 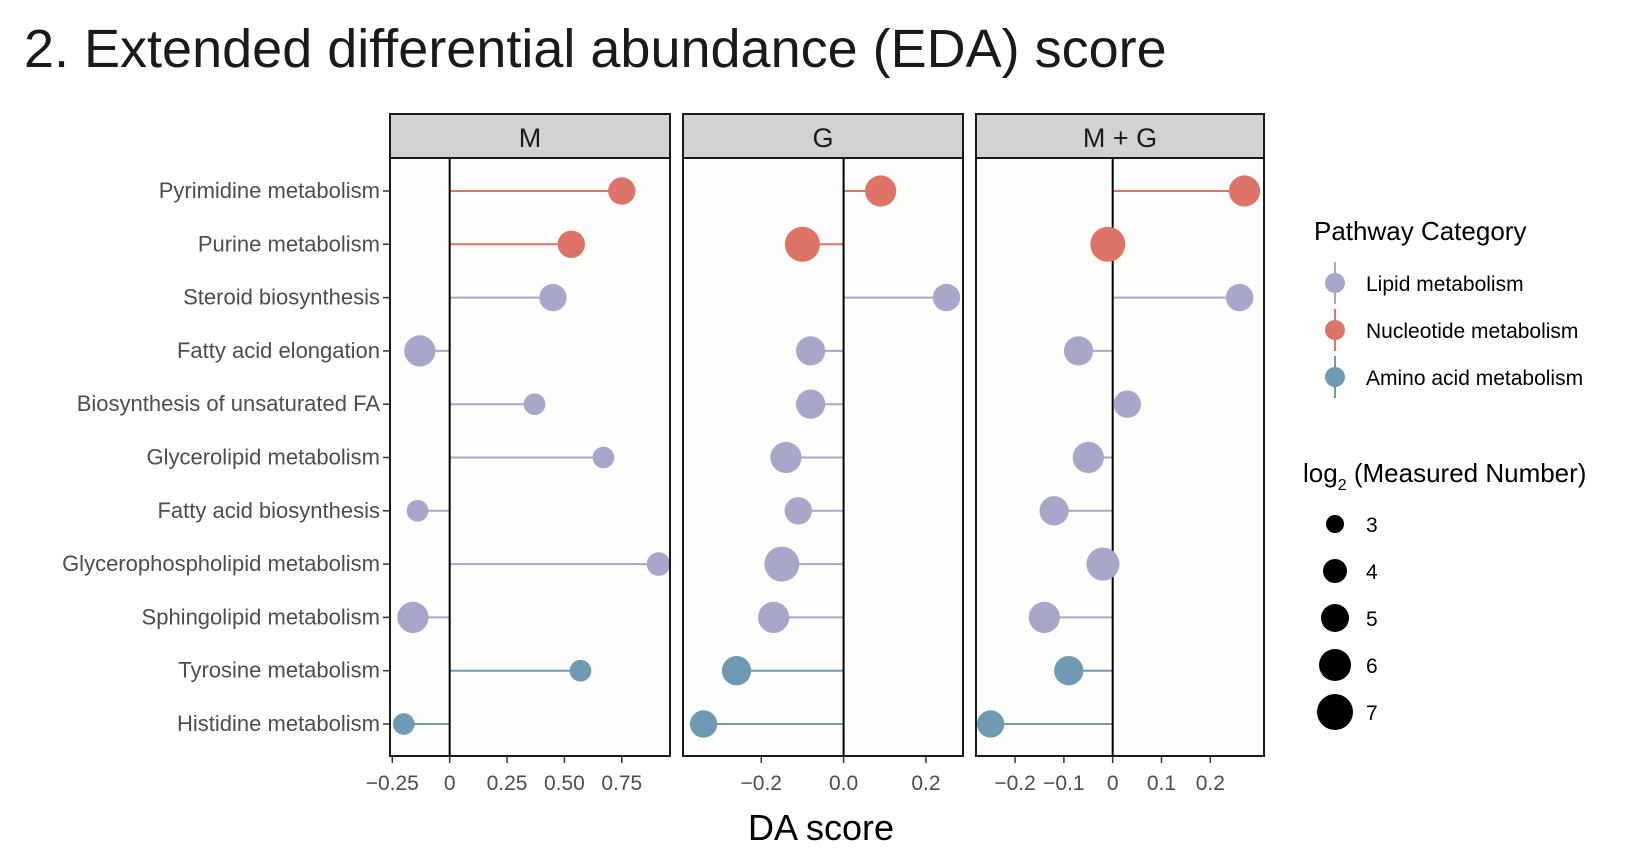 I want to click on pathway-label: Histidine metabolism, so click(x=278, y=723).